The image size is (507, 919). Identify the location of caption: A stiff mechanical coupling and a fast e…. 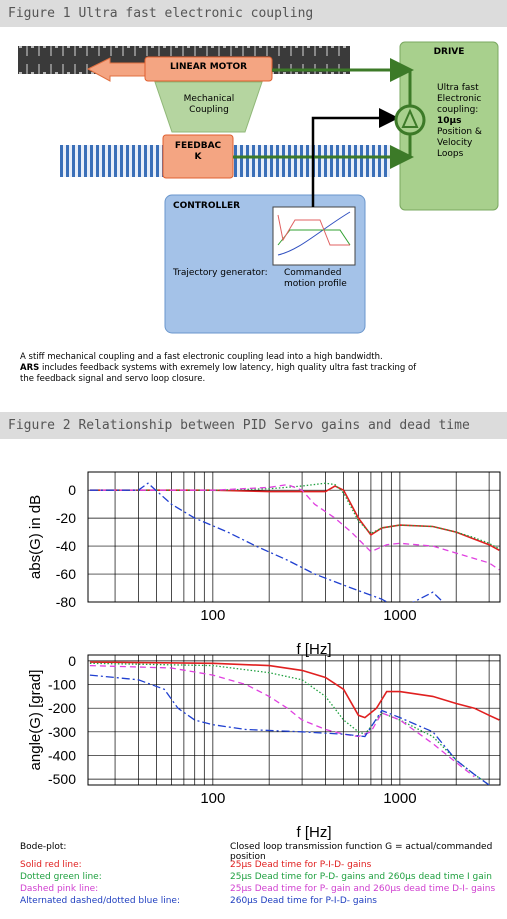
(220, 368).